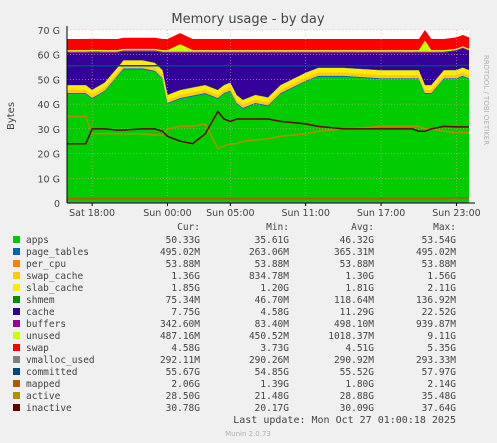 The width and height of the screenshot is (497, 443). Describe the element at coordinates (439, 408) in the screenshot. I see `legend-value-max: 37.64G` at that location.